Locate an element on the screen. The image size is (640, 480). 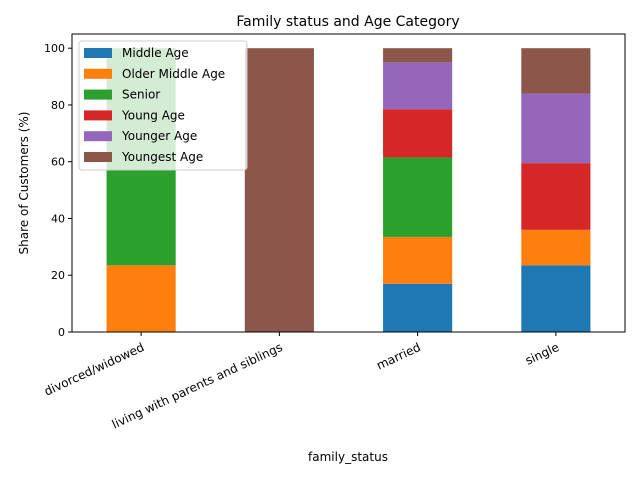
legend-label: Youngest Age is located at coordinates (162, 157).